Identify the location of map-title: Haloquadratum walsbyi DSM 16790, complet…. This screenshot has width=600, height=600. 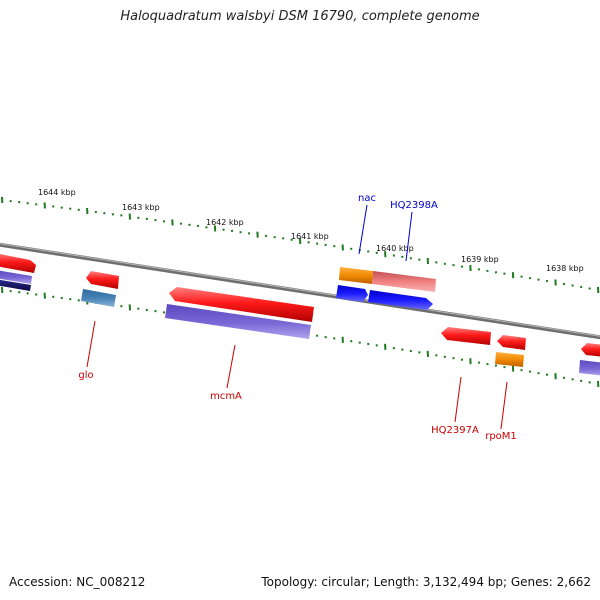
(300, 16).